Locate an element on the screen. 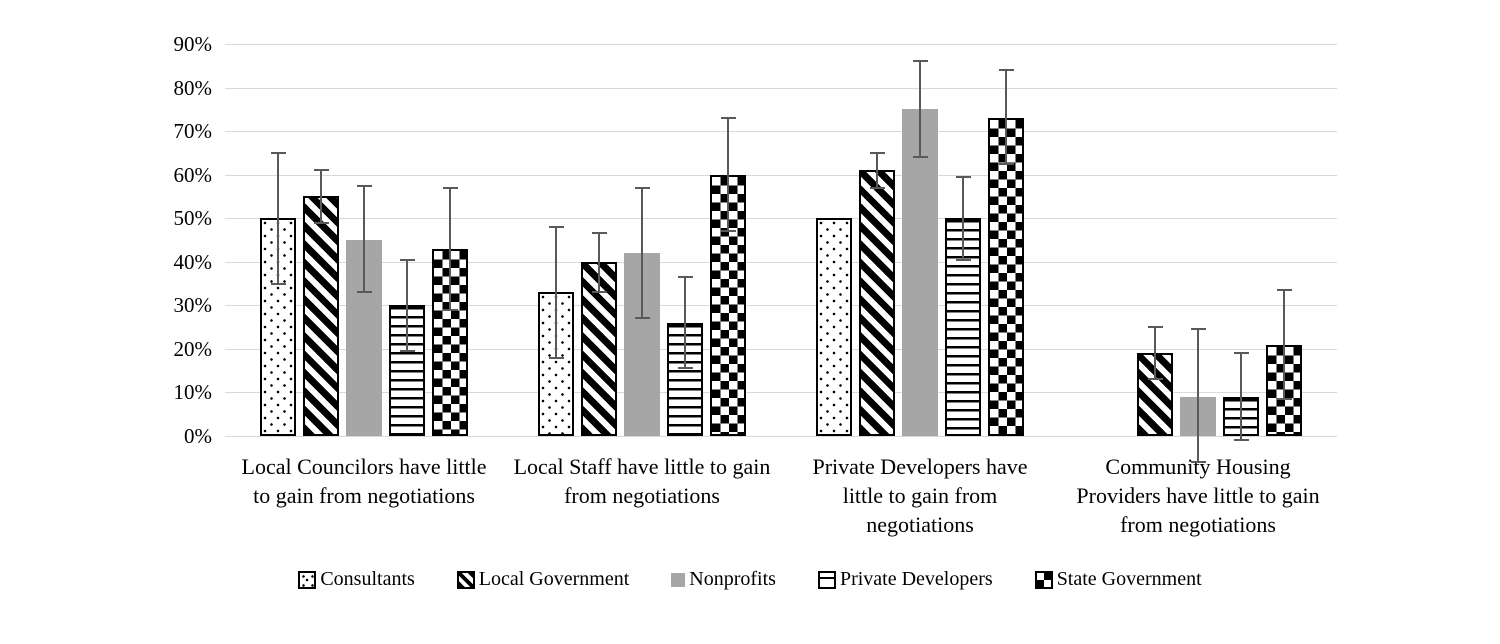 This screenshot has height=644, width=1500. legend-item-nonprofits: Nonprofits is located at coordinates (723, 579).